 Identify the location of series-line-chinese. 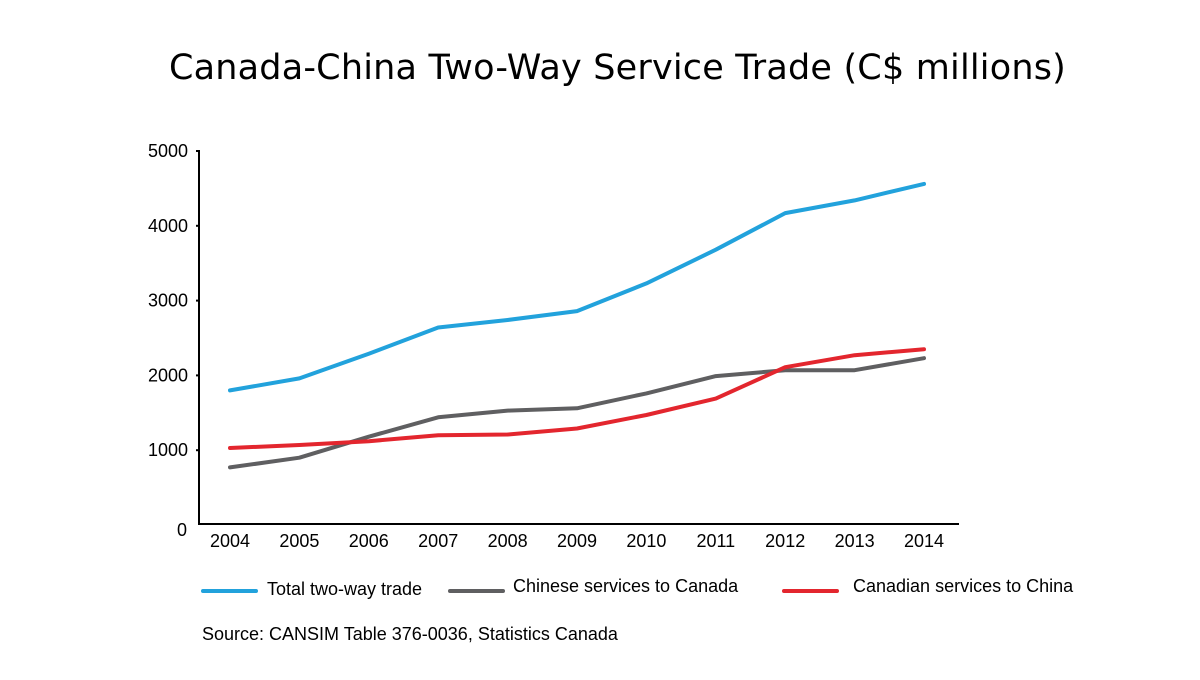
(577, 413).